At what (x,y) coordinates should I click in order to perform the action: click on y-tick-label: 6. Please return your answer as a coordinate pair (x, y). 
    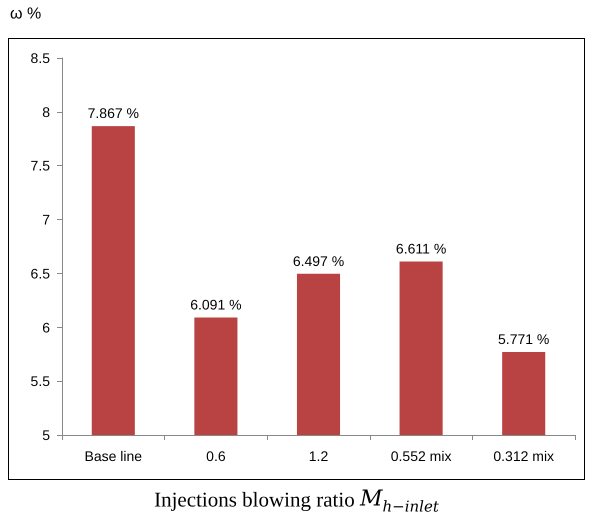
    Looking at the image, I should click on (46, 327).